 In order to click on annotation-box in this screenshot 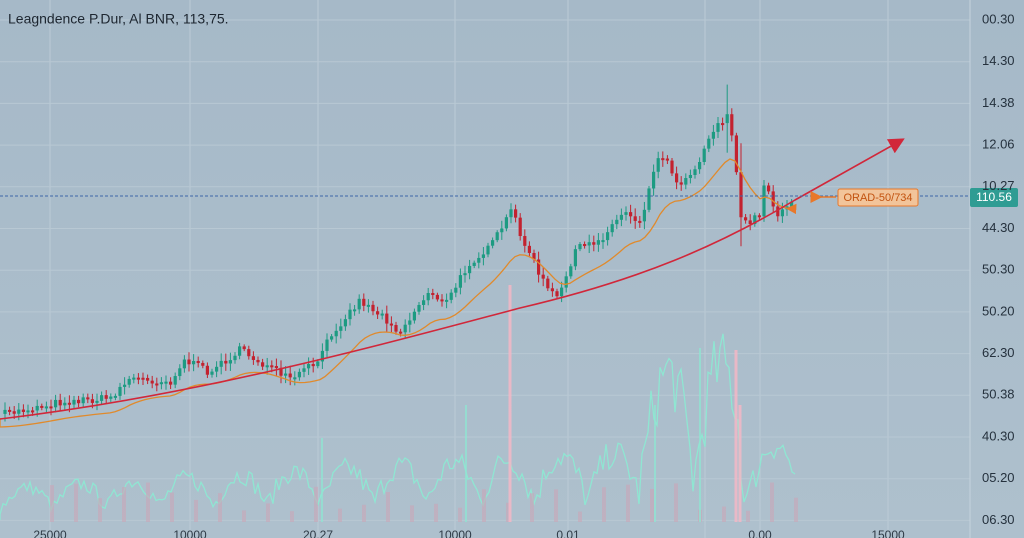, I will do `click(878, 197)`.